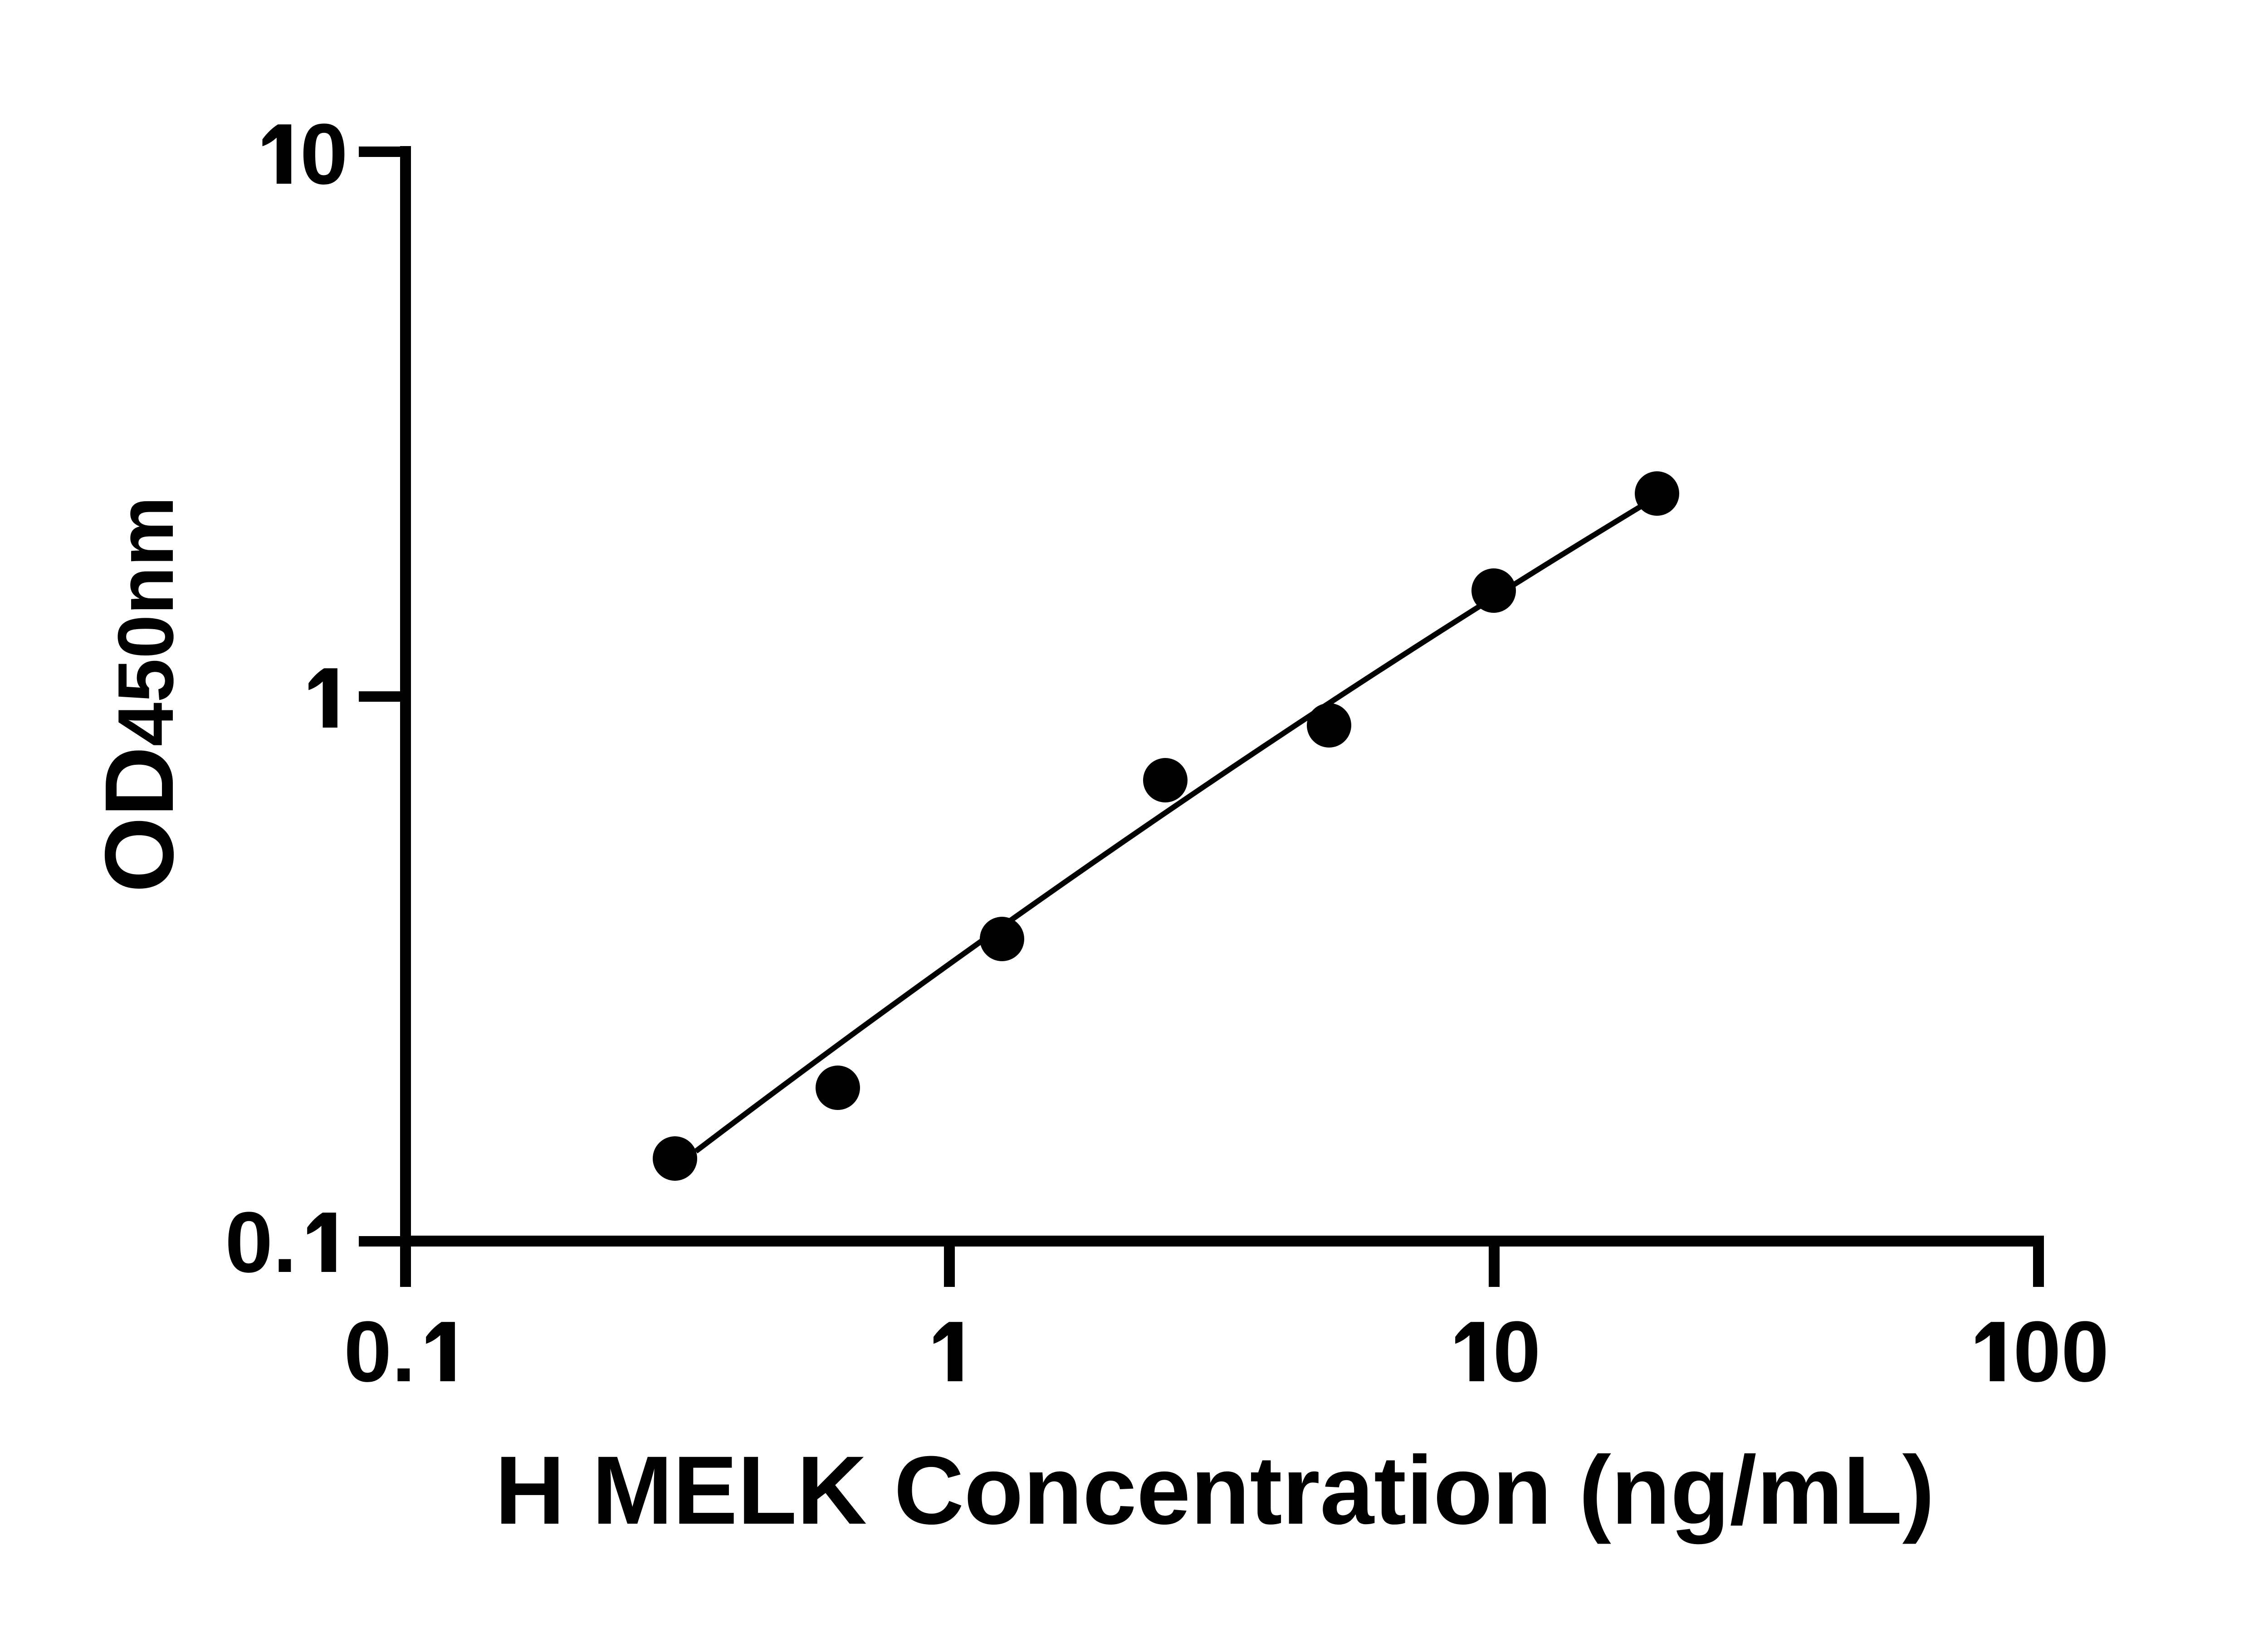 The image size is (2268, 1633). Describe the element at coordinates (2061, 1352) in the screenshot. I see `svg-text: 00` at that location.